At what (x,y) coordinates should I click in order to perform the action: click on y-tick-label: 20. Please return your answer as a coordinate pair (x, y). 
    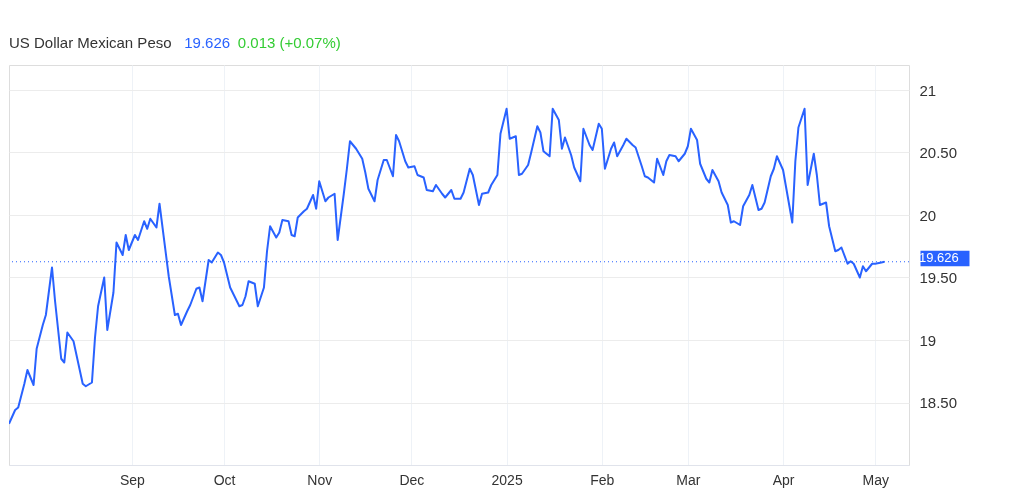
    Looking at the image, I should click on (928, 215).